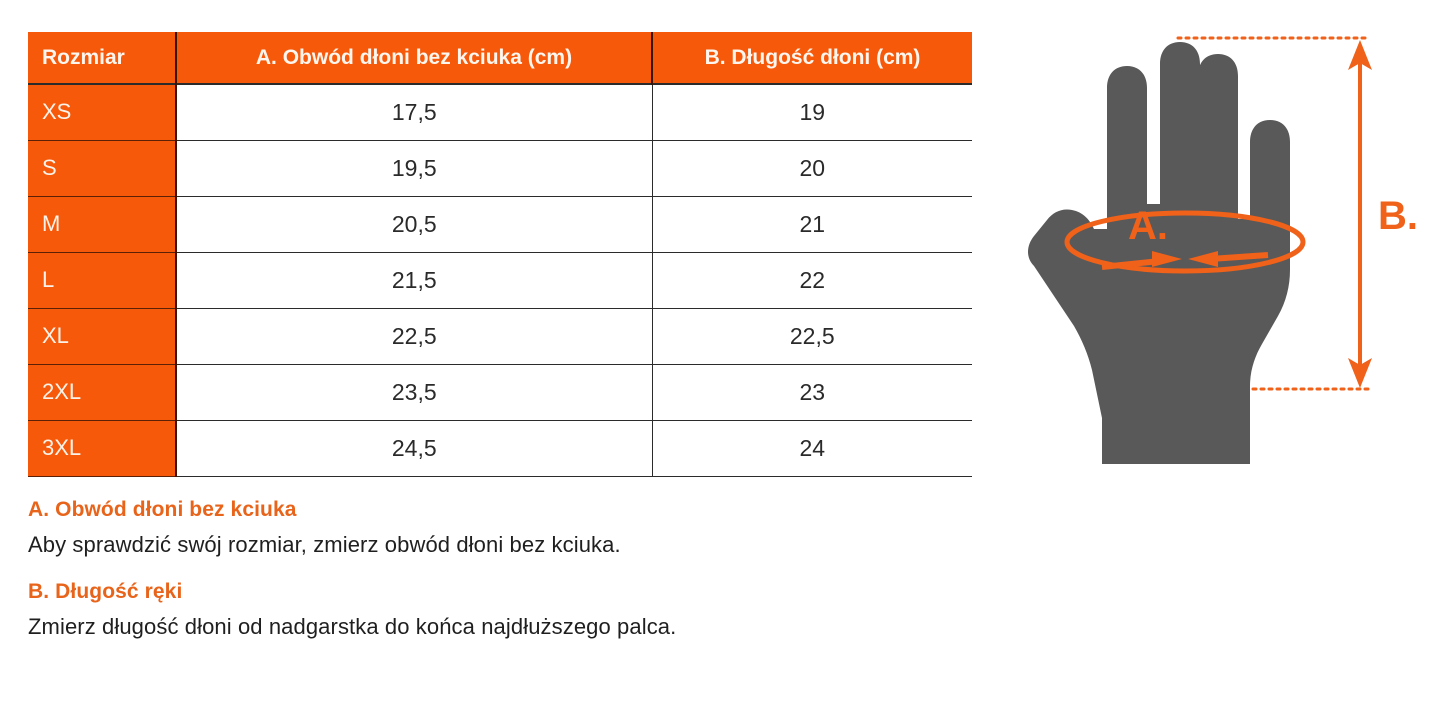 The width and height of the screenshot is (1440, 723). I want to click on table-row: S 19,5 20, so click(500, 168).